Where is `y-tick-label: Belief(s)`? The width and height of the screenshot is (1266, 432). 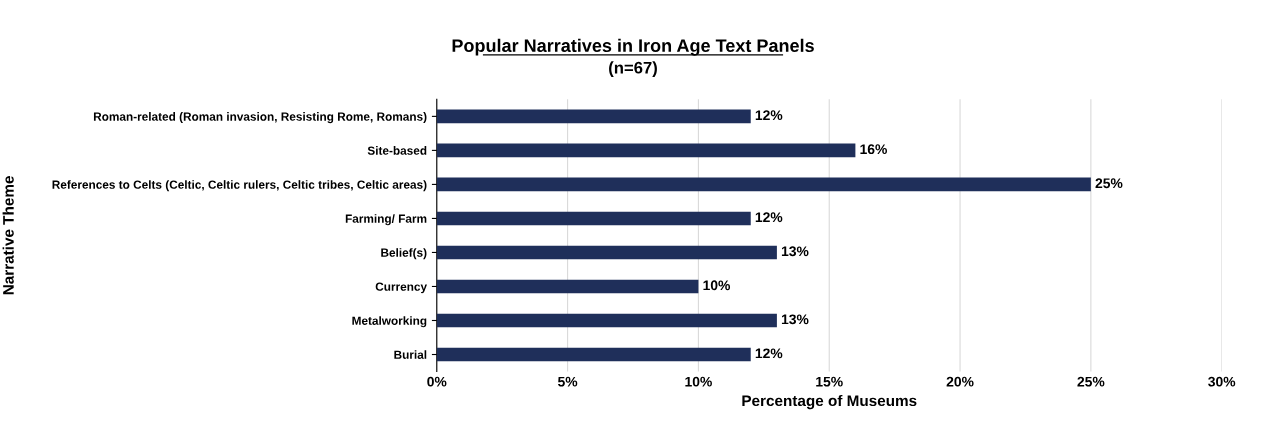 y-tick-label: Belief(s) is located at coordinates (404, 254).